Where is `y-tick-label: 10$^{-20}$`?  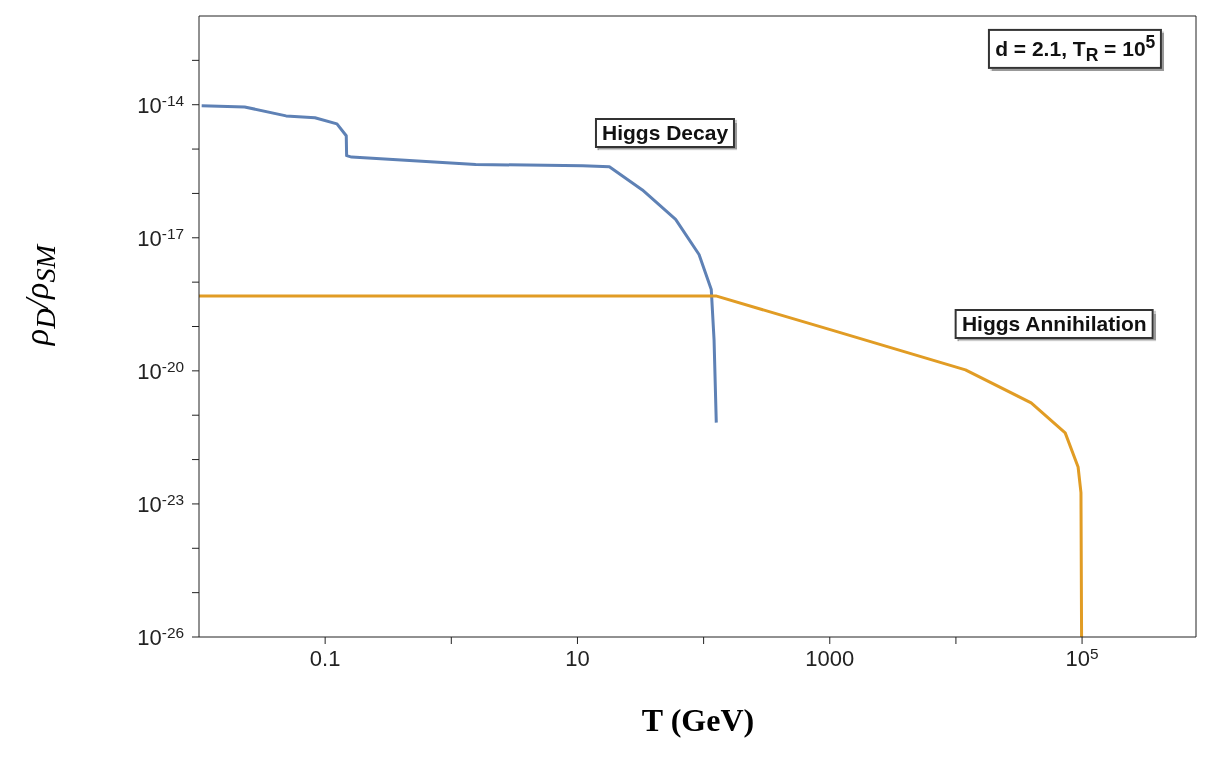
y-tick-label: 10$^{-20}$ is located at coordinates (160, 371).